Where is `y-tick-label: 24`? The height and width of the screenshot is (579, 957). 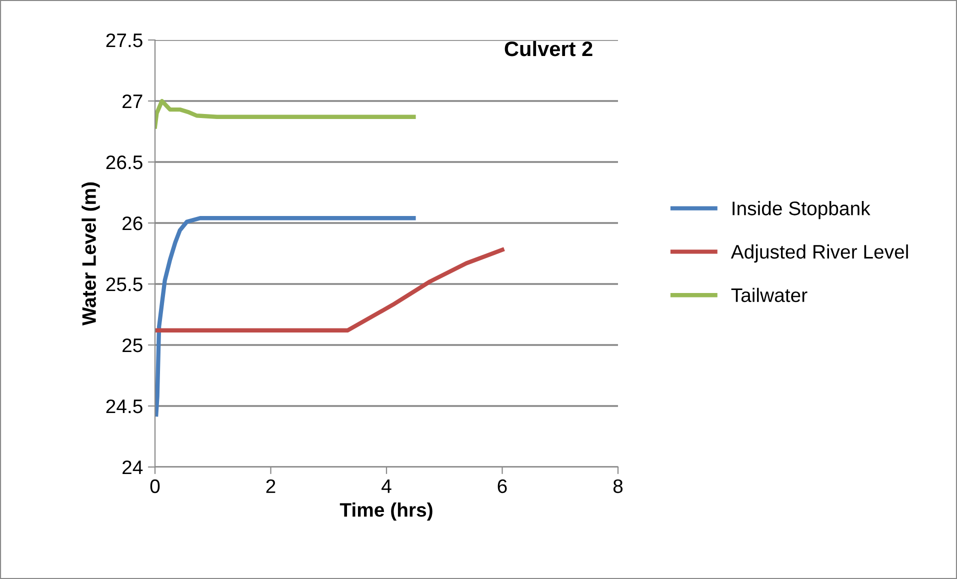 y-tick-label: 24 is located at coordinates (132, 467).